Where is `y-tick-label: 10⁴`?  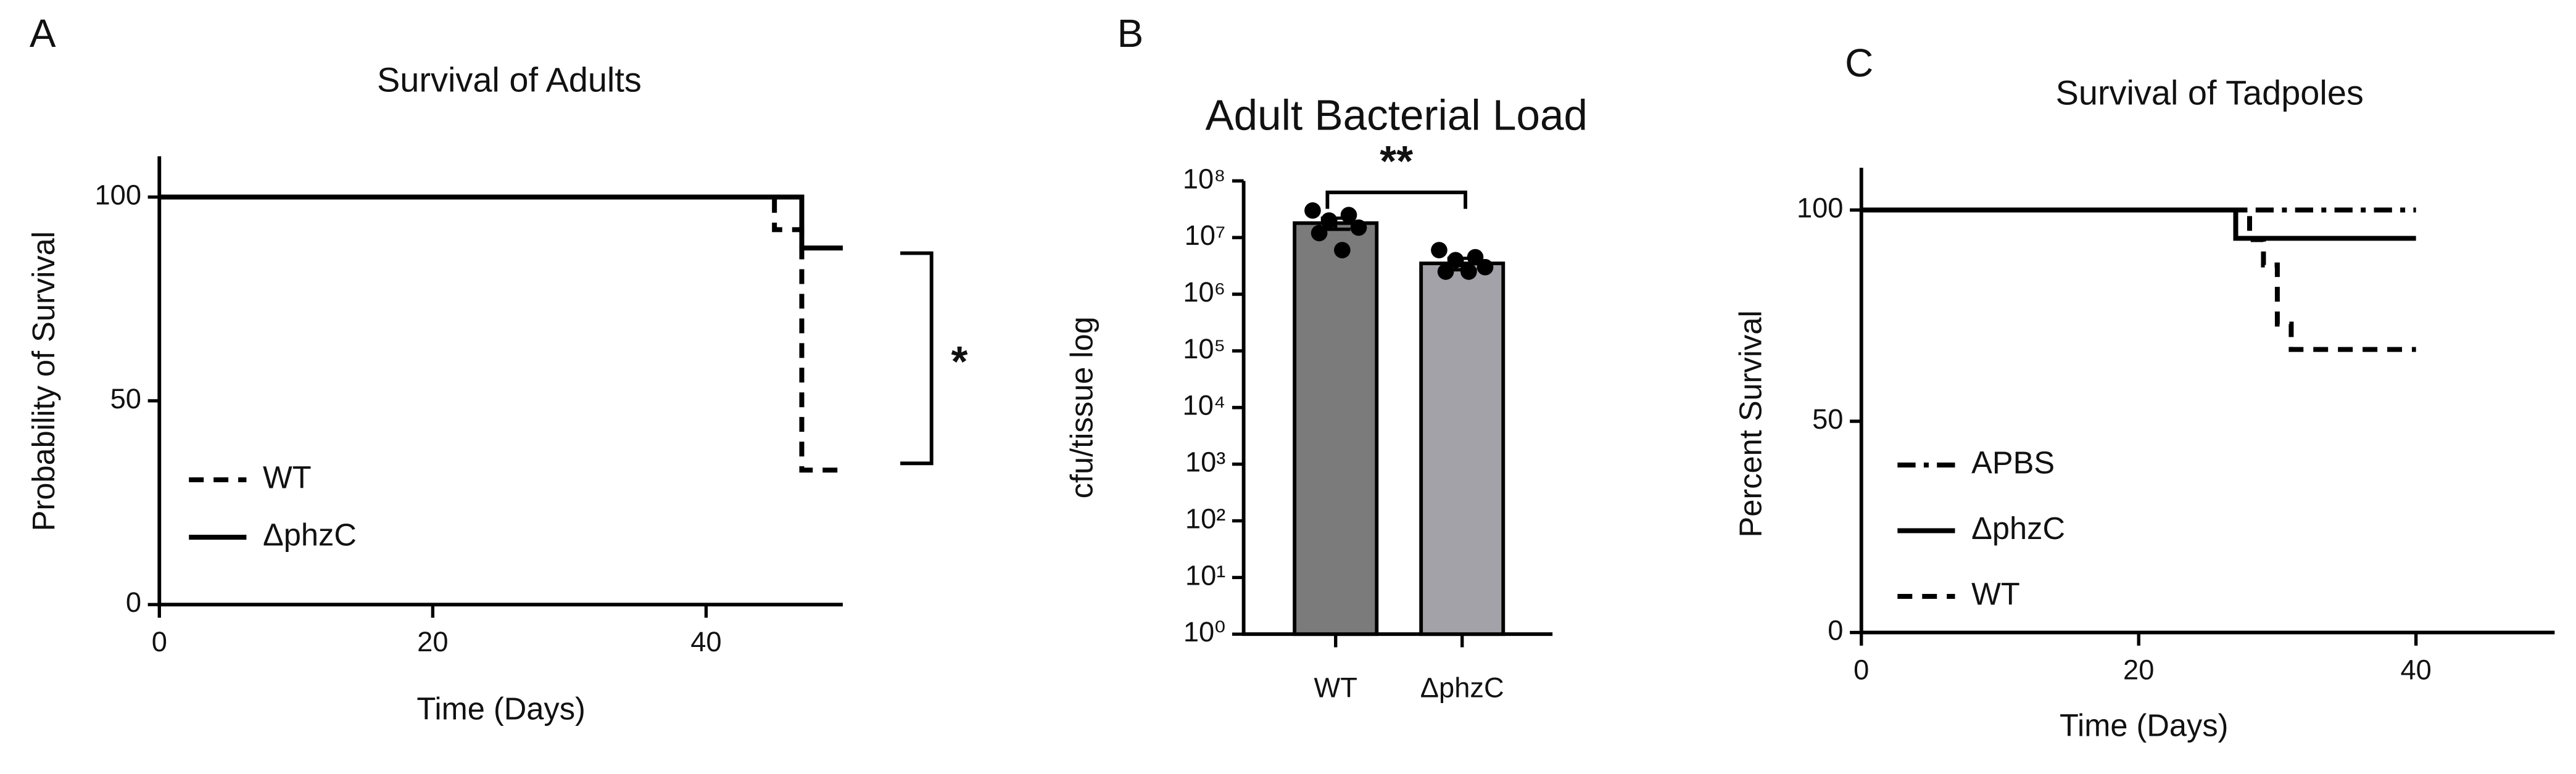
y-tick-label: 10⁴ is located at coordinates (1204, 405).